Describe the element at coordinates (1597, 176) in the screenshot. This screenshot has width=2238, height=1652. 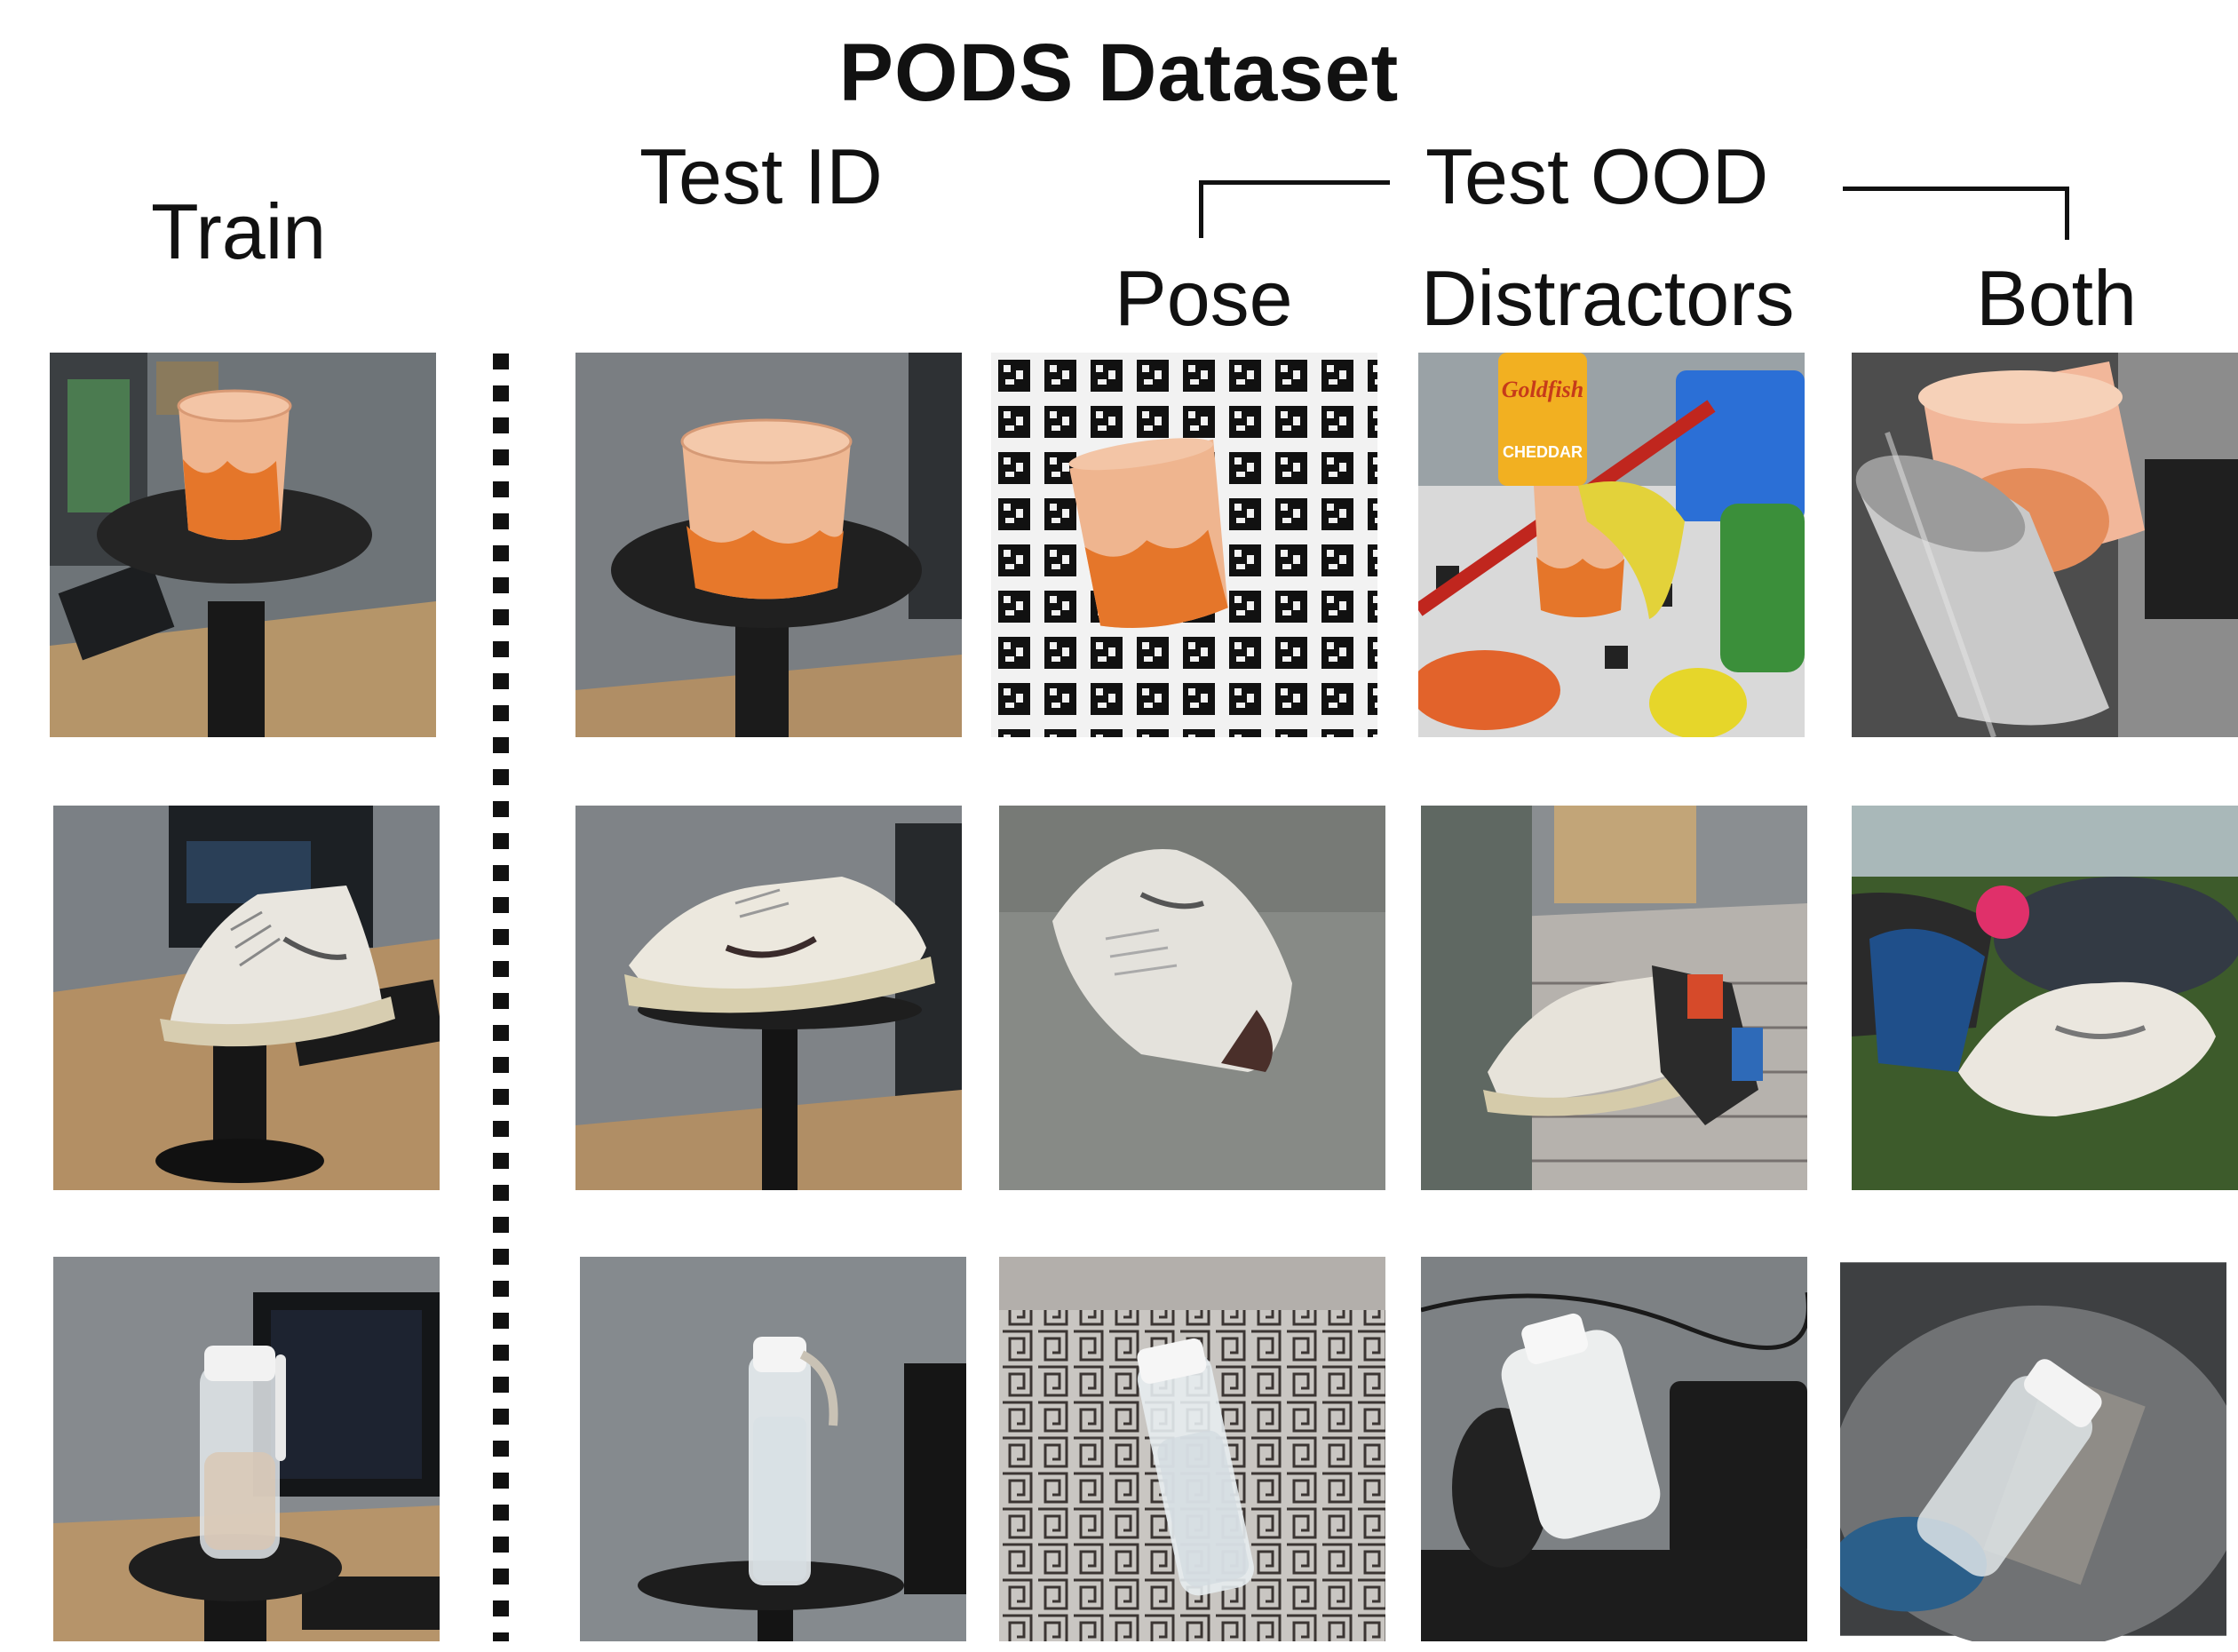
I see `column-header-test-ood: Test OOD` at that location.